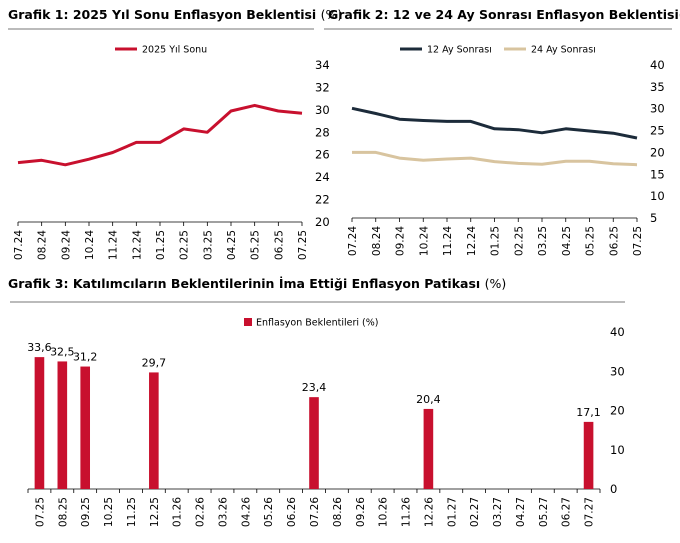 This screenshot has height=543, width=680. Describe the element at coordinates (292, 512) in the screenshot. I see `chart3-x-tick-label: 06.26` at that location.